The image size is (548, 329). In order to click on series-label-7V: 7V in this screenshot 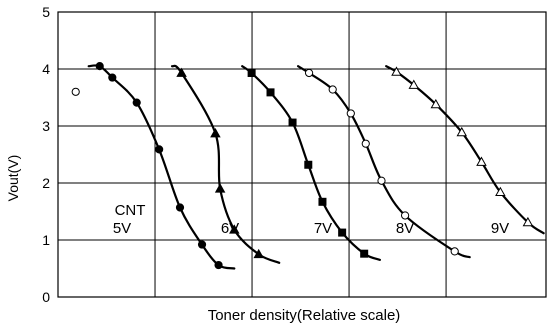, I will do `click(323, 228)`.